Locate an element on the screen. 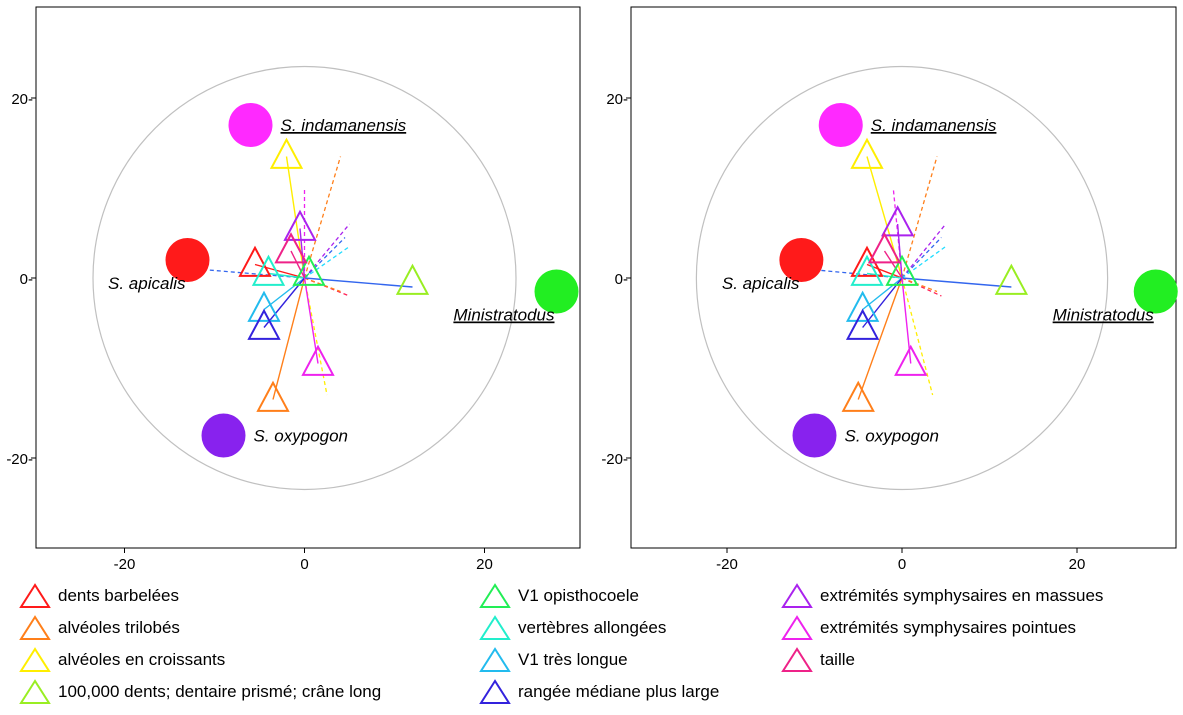 Image resolution: width=1183 pixels, height=715 pixels. legend-label: rangée médiane plus large is located at coordinates (619, 691).